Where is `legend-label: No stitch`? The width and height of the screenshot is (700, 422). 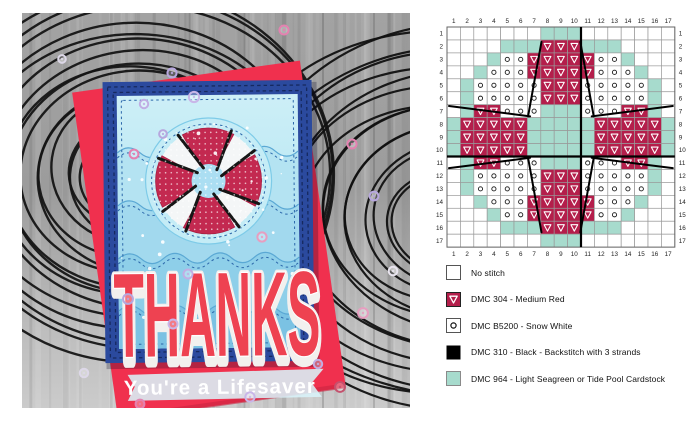
legend-label: No stitch is located at coordinates (488, 272).